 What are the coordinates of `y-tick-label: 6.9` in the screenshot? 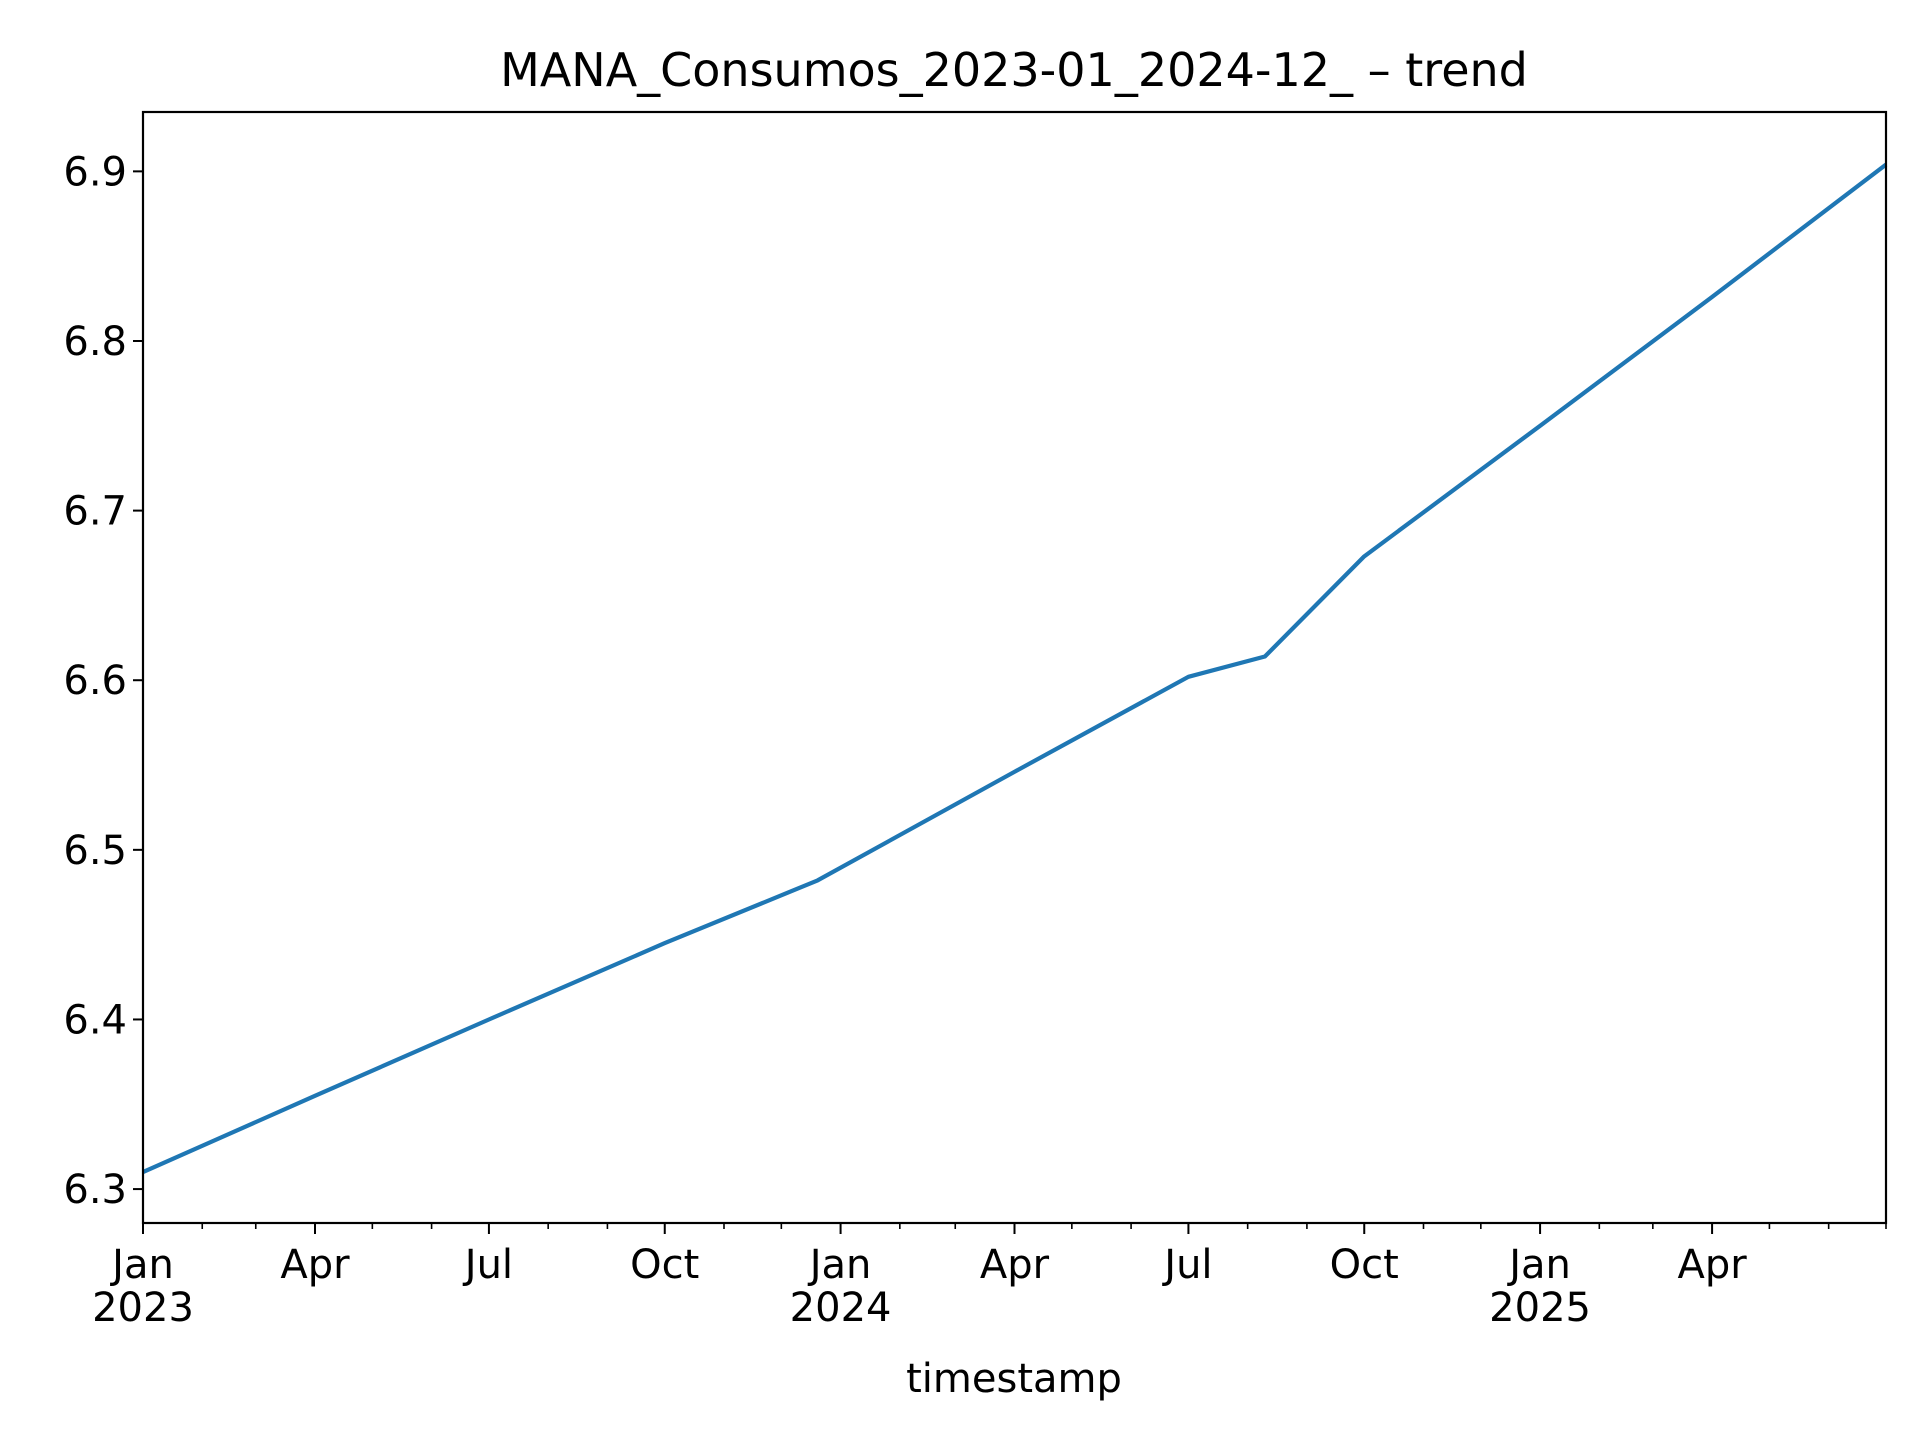 It's located at (95, 172).